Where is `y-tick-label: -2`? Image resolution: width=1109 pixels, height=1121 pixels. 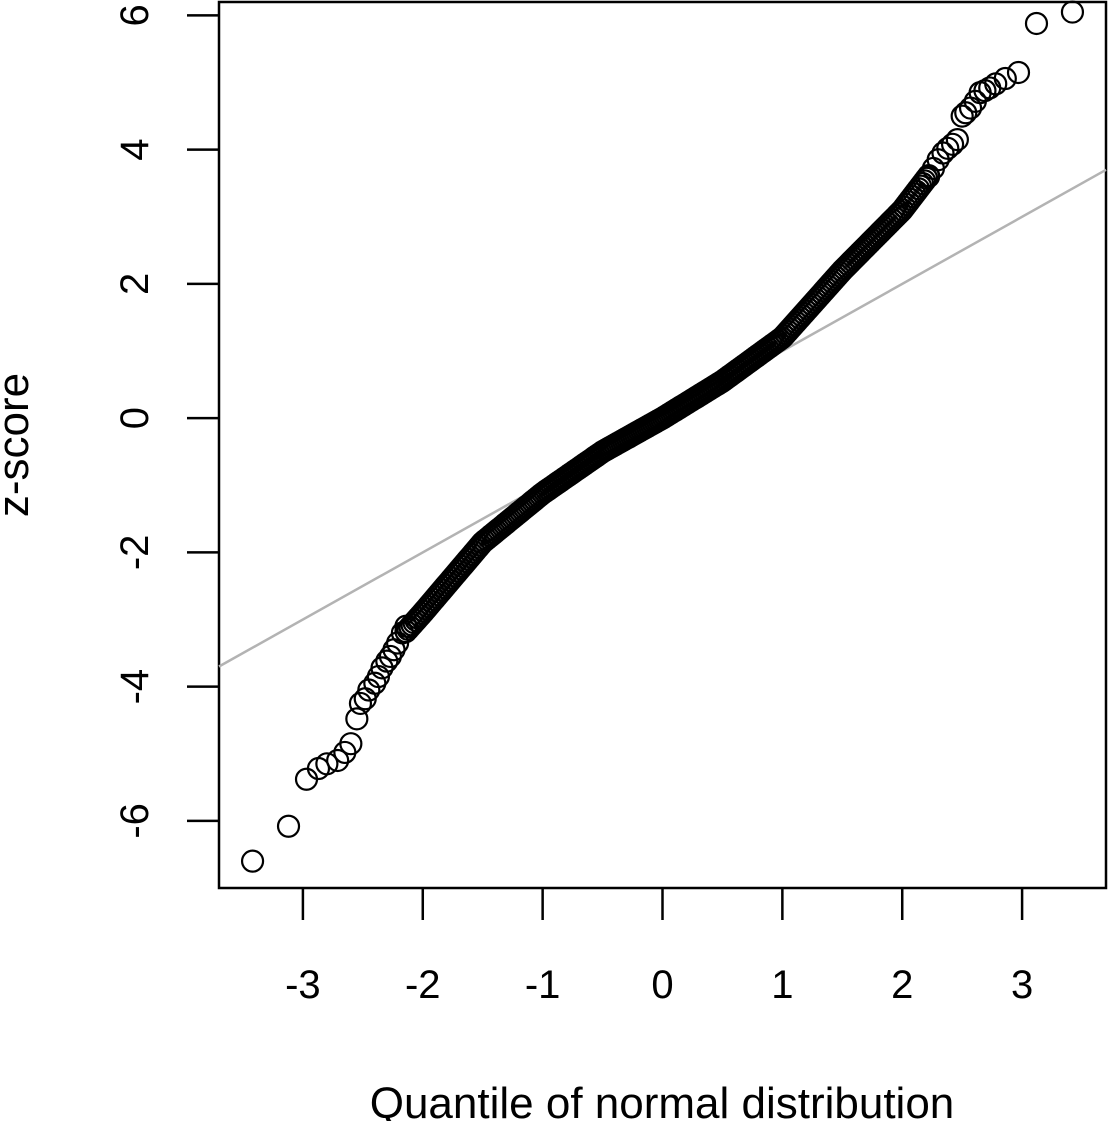
y-tick-label: -2 is located at coordinates (135, 553).